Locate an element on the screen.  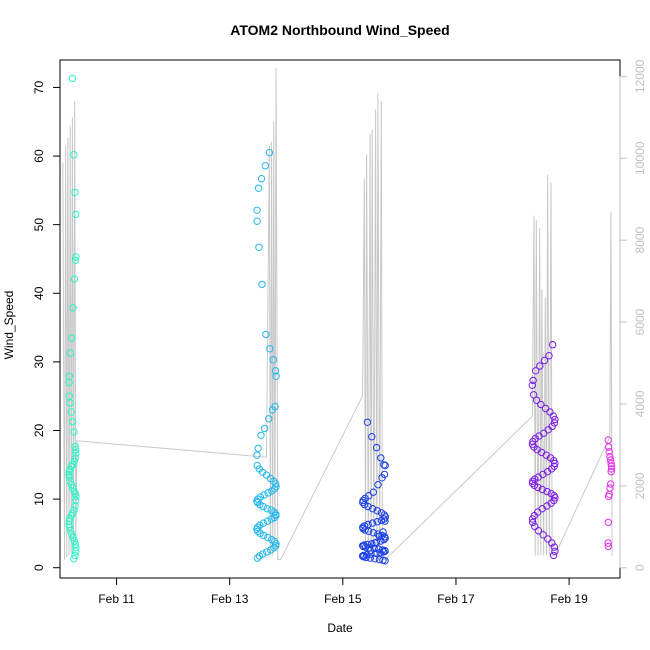
y-tick-label: 10 is located at coordinates (39, 499).